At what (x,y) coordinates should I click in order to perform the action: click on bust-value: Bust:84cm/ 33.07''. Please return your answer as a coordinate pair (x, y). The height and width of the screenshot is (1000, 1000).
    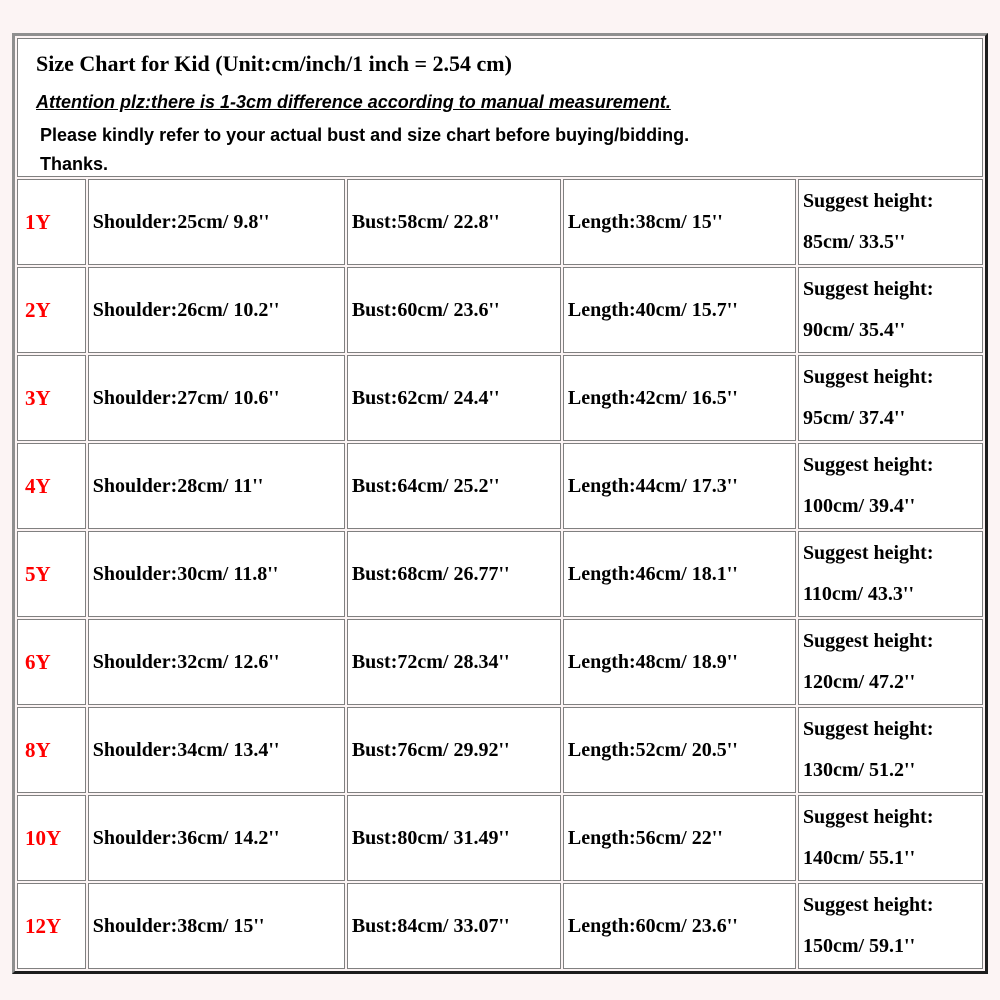
    Looking at the image, I should click on (453, 926).